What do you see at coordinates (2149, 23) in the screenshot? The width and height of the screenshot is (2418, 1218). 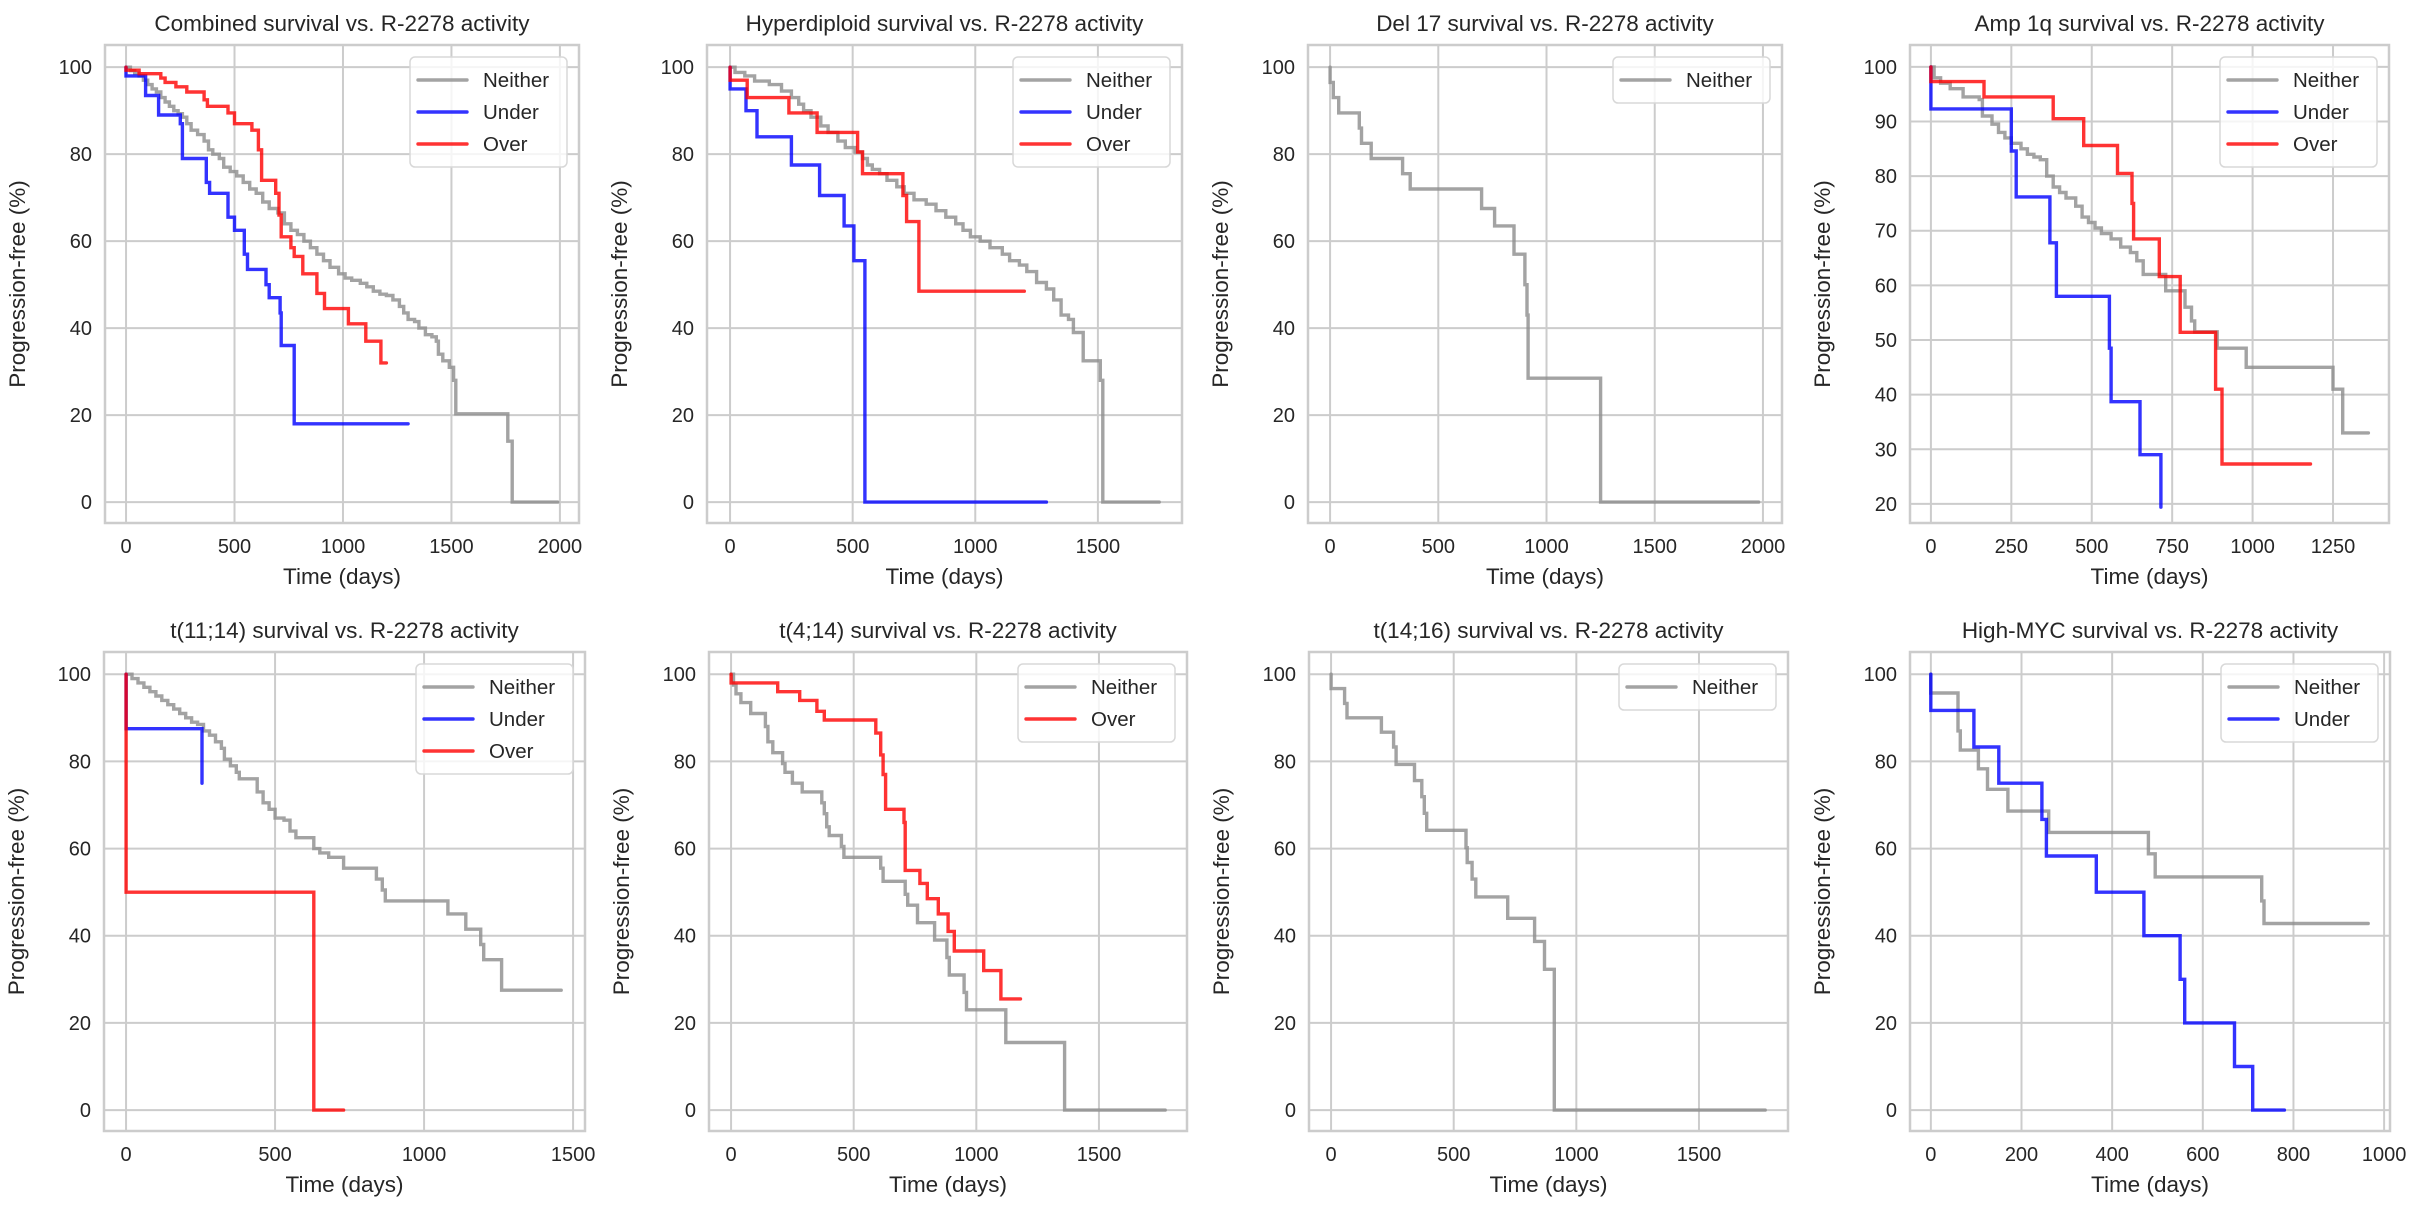 I see `panel-title: Amp 1q survival vs. R-2278 activity` at bounding box center [2149, 23].